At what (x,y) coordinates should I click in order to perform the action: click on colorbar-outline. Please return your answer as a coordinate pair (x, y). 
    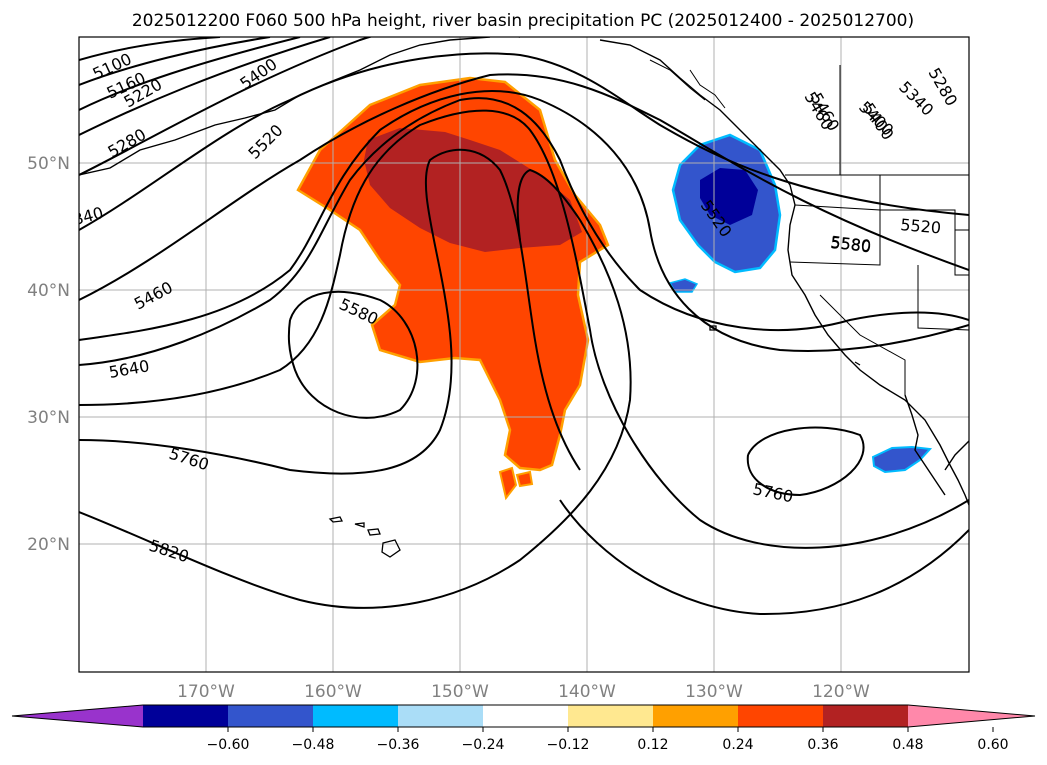
    Looking at the image, I should click on (523, 716).